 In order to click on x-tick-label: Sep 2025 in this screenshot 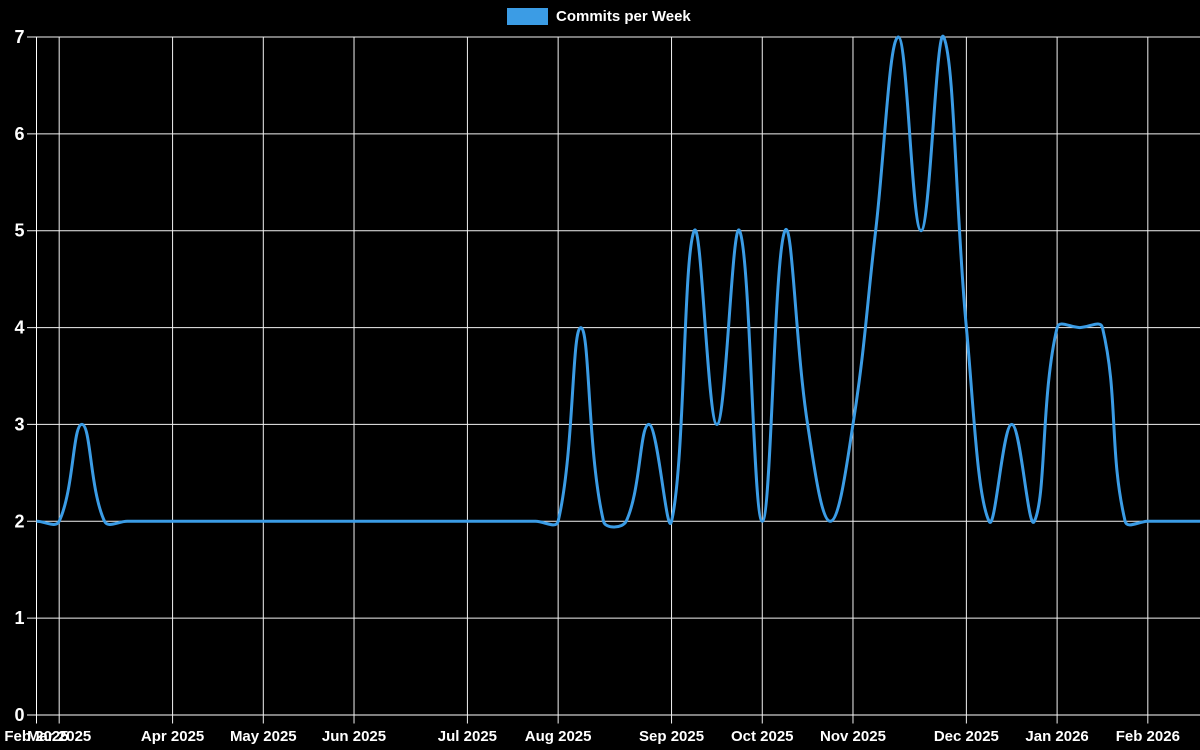, I will do `click(671, 736)`.